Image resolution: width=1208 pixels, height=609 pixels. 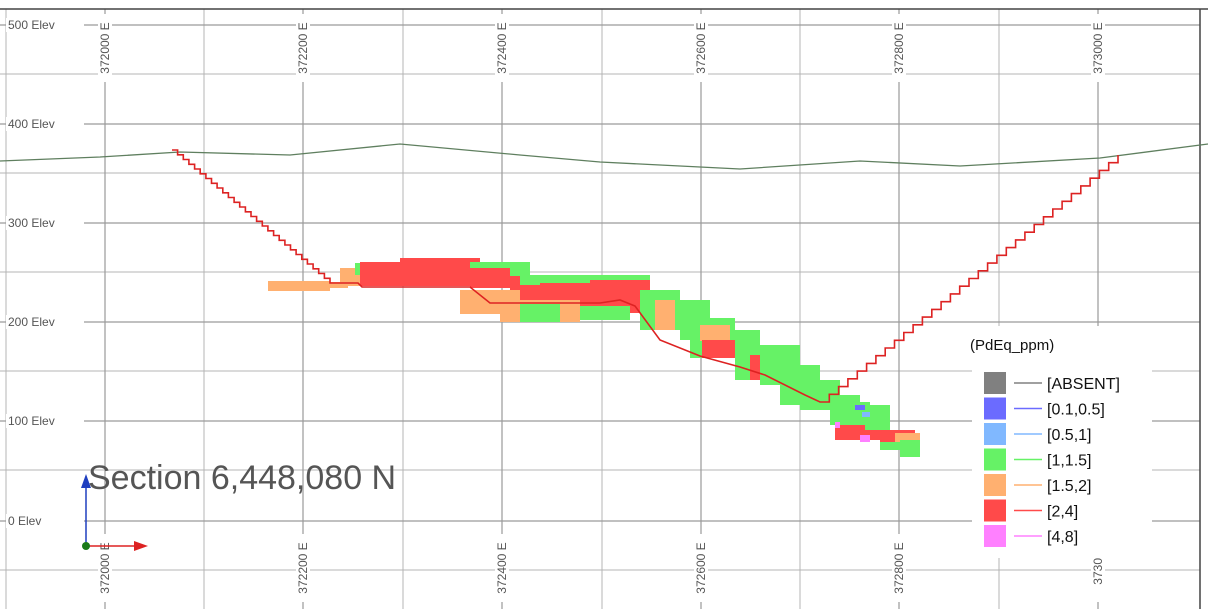 I want to click on axis-z-arrow, so click(x=86, y=481).